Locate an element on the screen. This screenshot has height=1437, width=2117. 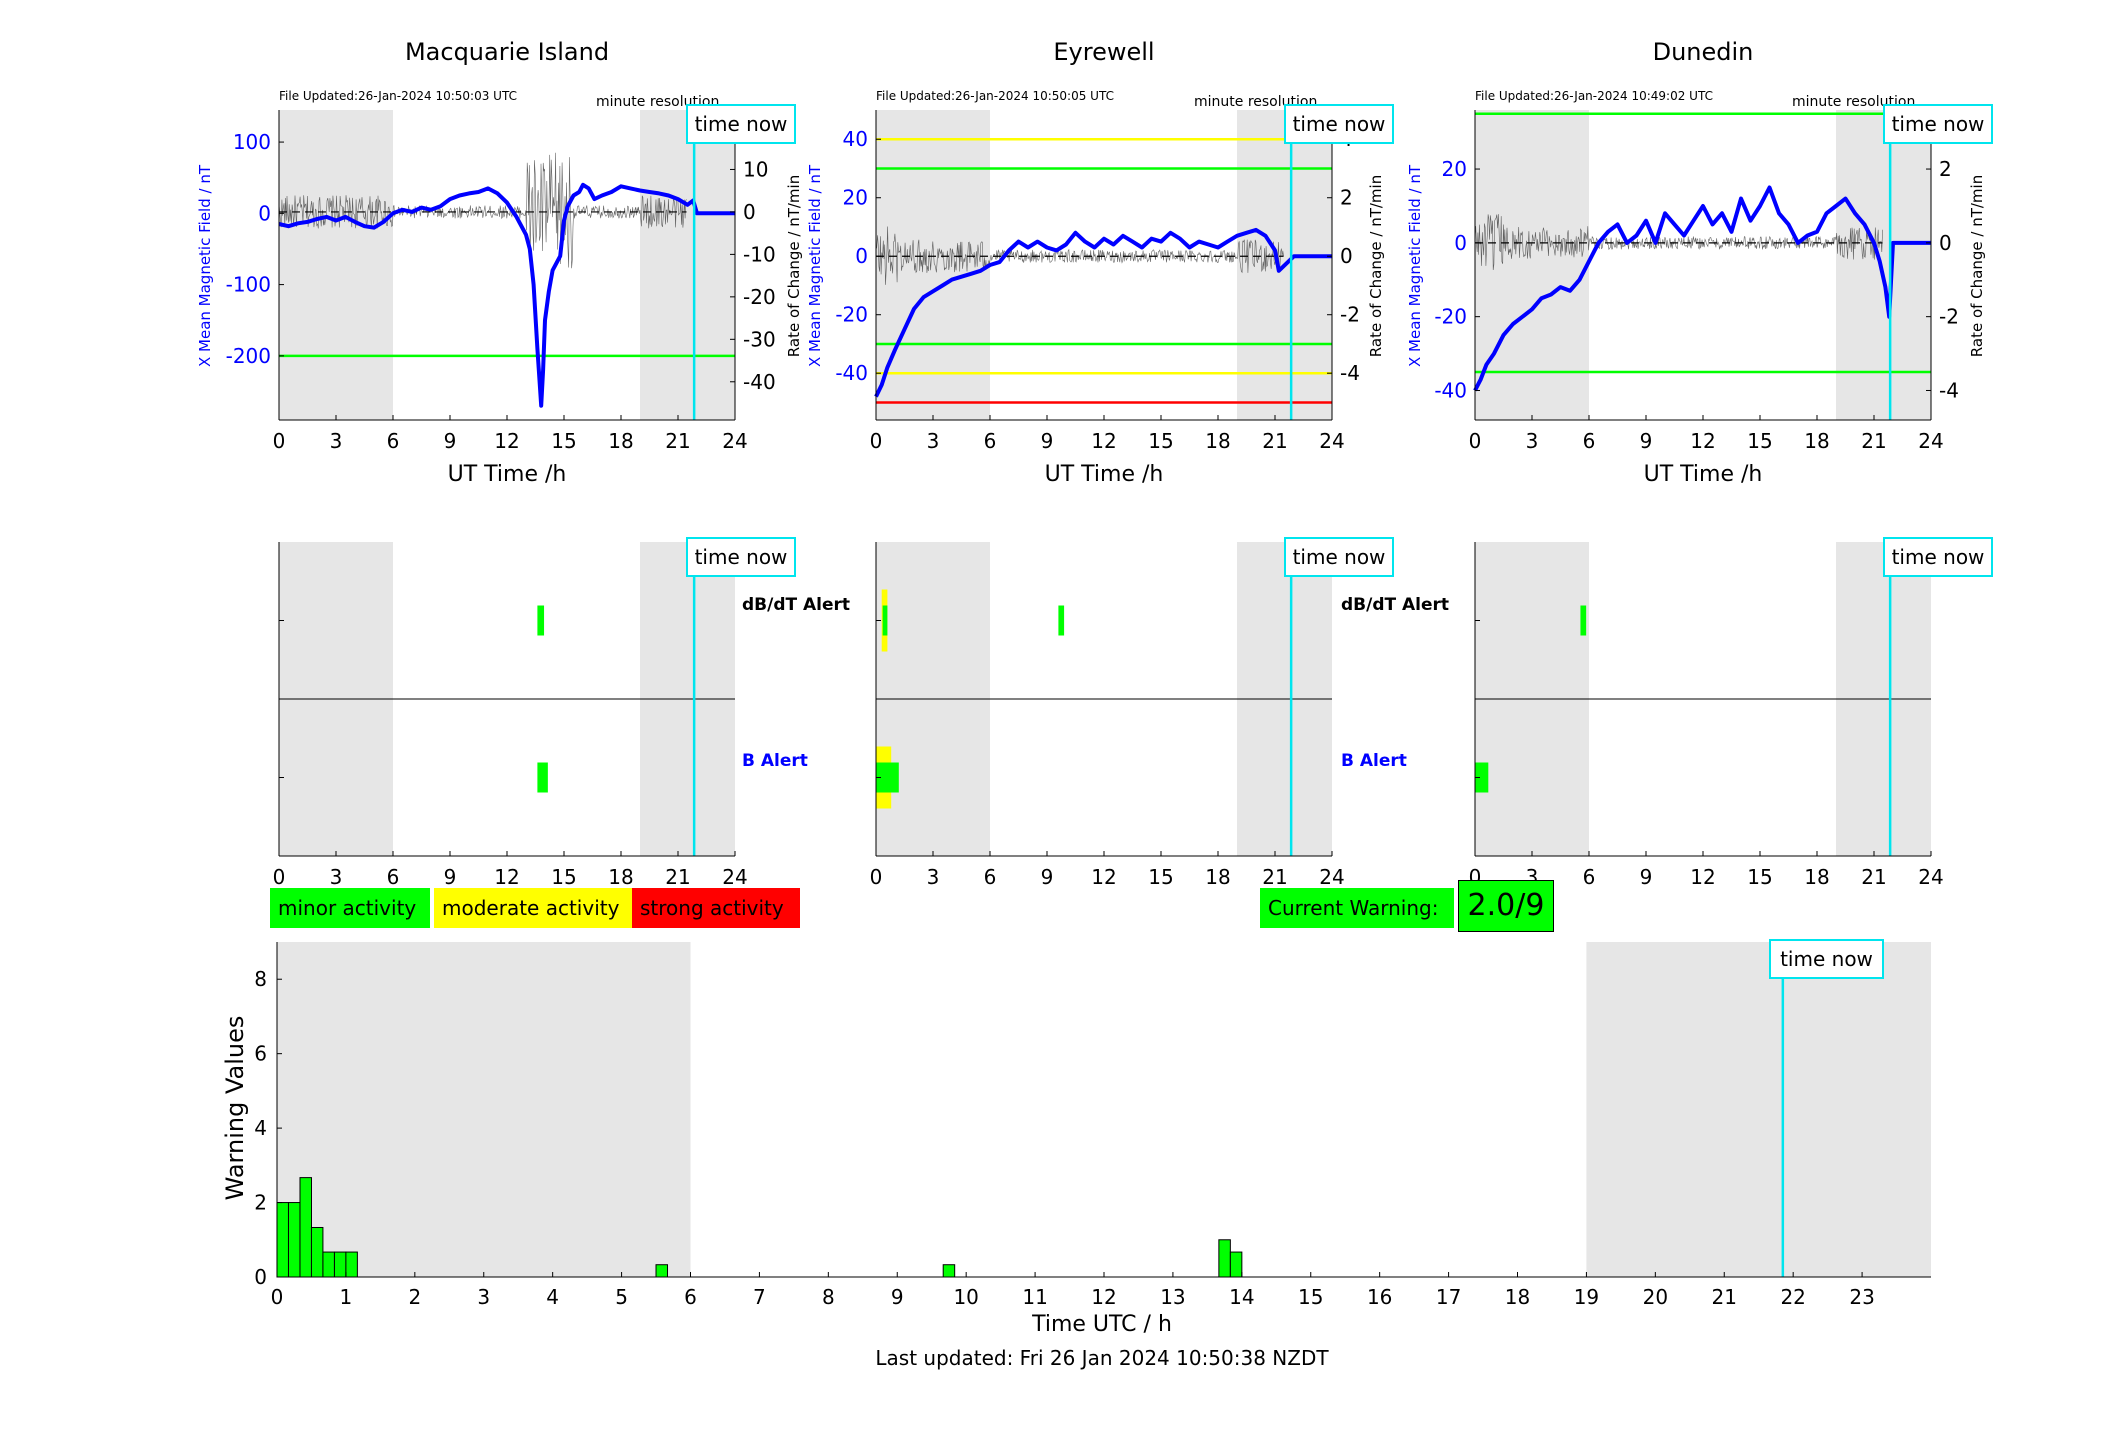
x-tick-label: 0 is located at coordinates (1475, 441).